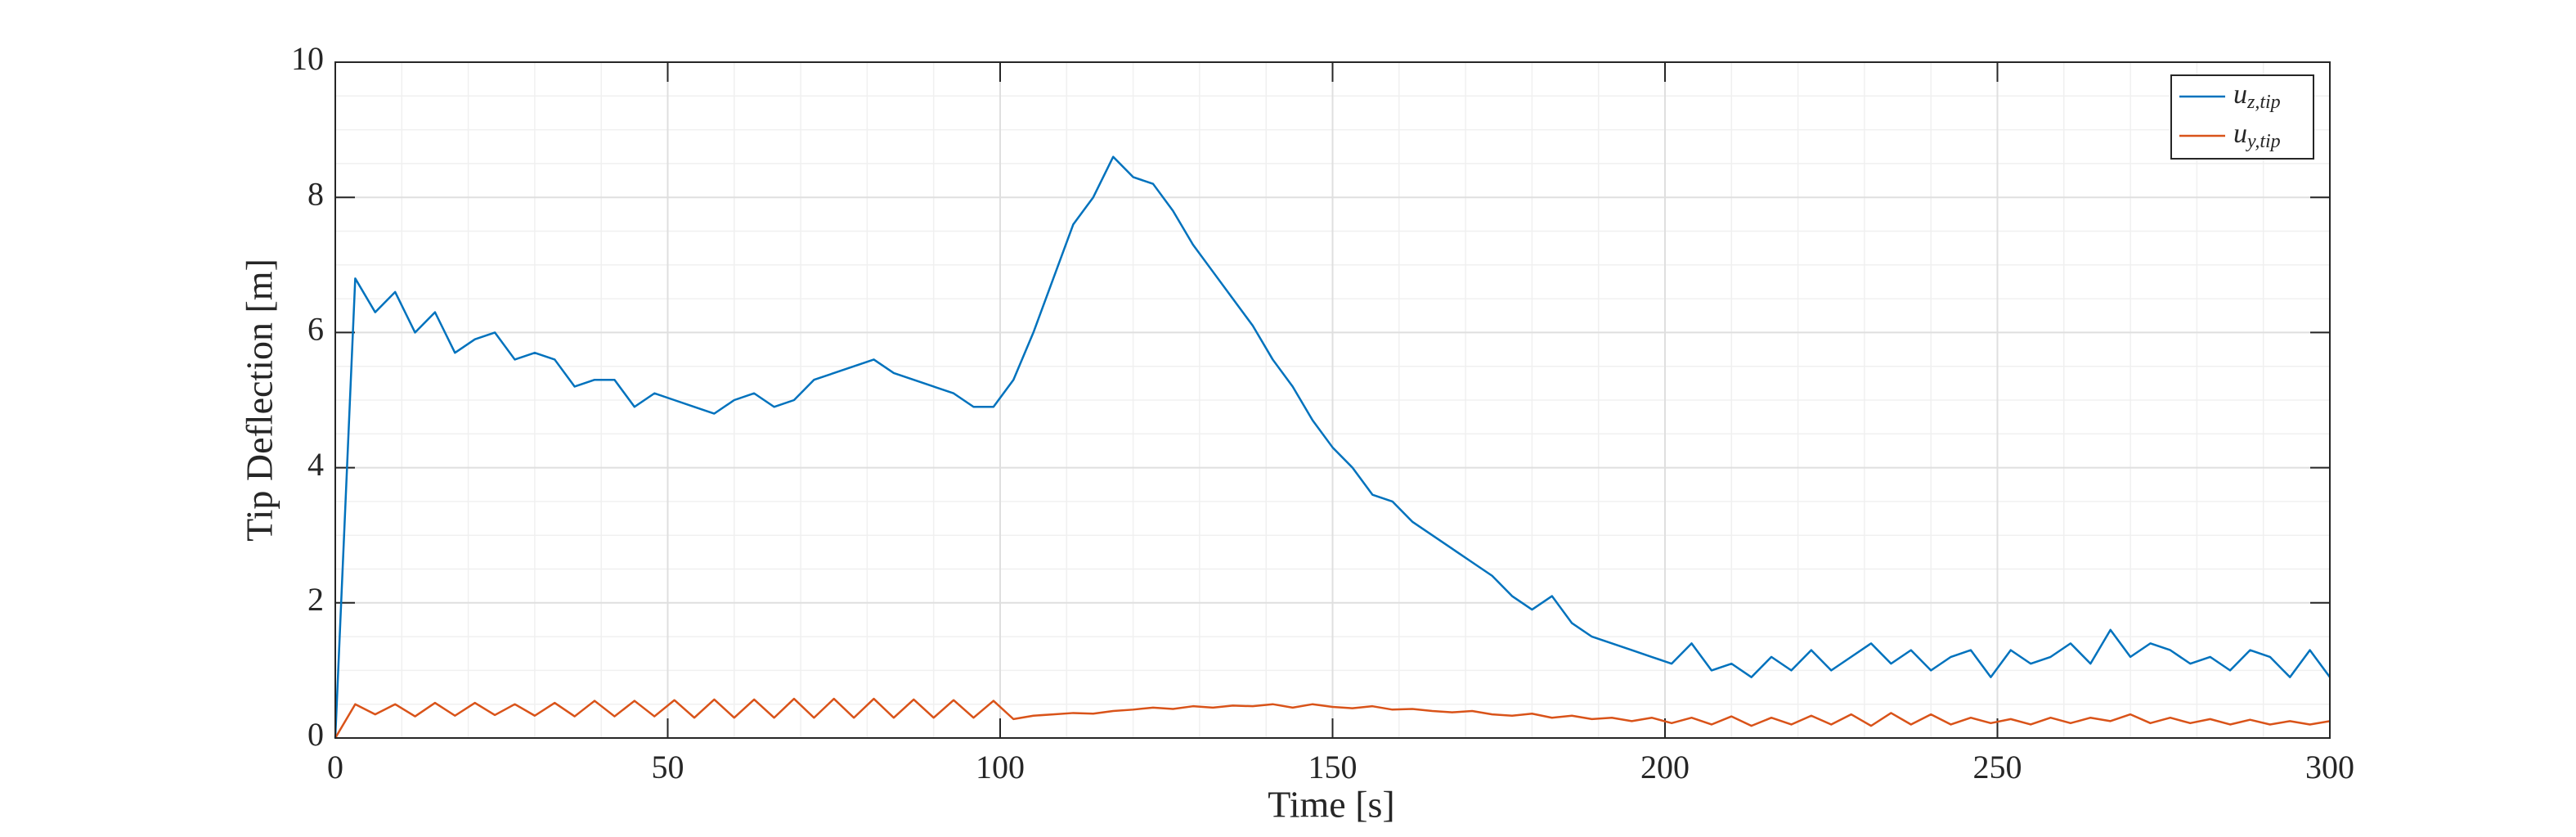 The width and height of the screenshot is (2576, 837). What do you see at coordinates (1001, 767) in the screenshot?
I see `x-tick-label: 100` at bounding box center [1001, 767].